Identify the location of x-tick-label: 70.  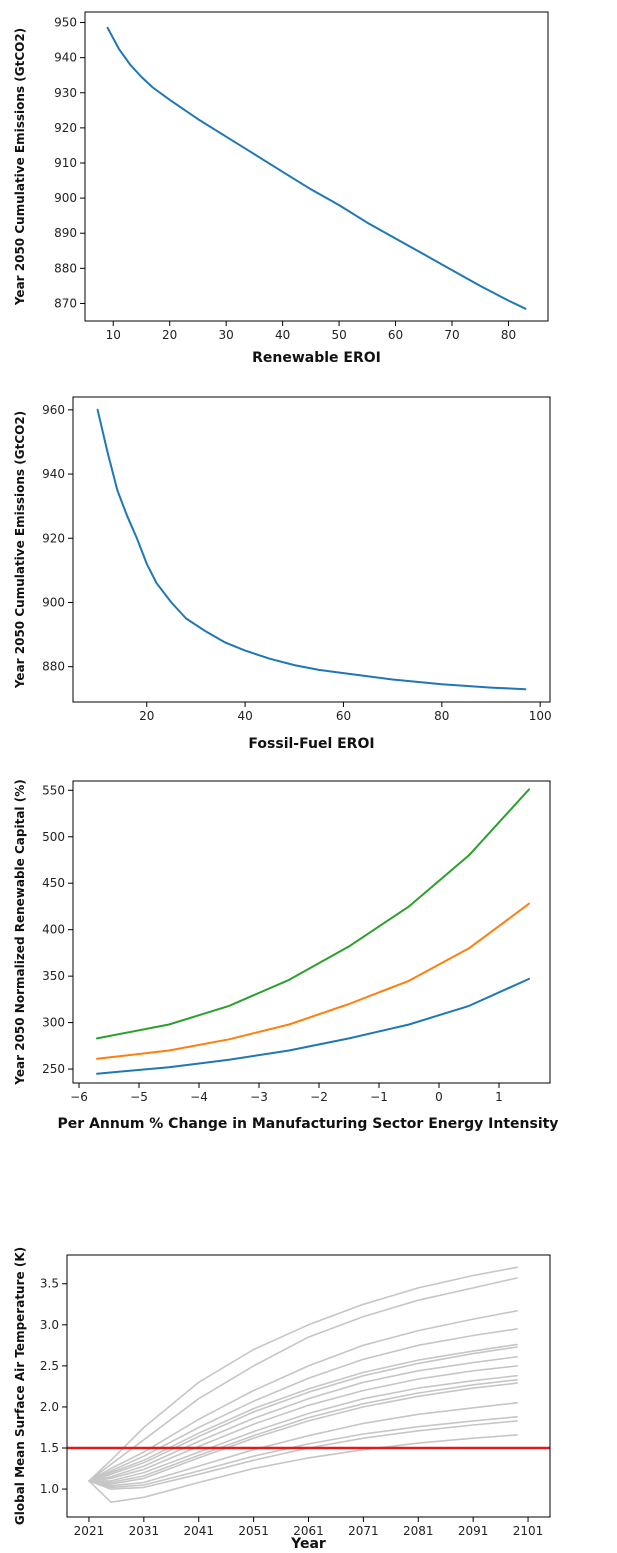
(451, 335).